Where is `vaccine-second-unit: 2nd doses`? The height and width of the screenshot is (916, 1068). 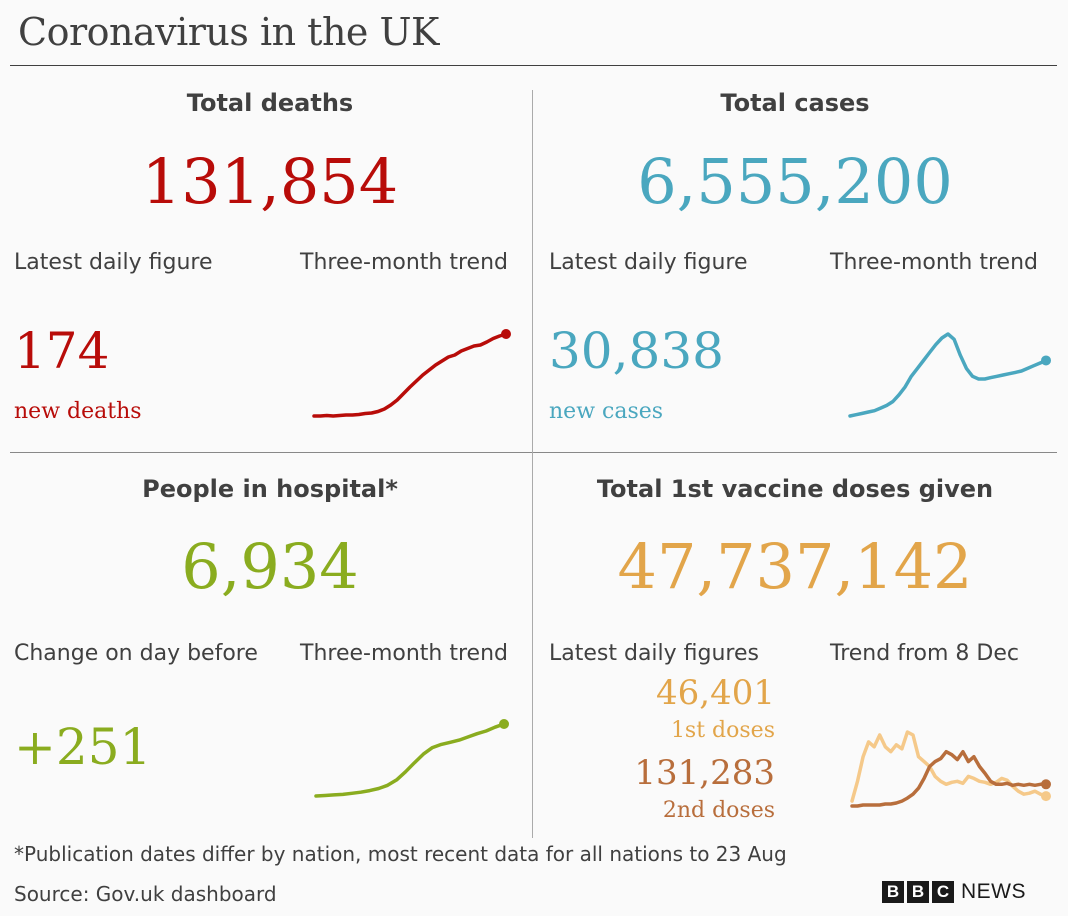
vaccine-second-unit: 2nd doses is located at coordinates (718, 810).